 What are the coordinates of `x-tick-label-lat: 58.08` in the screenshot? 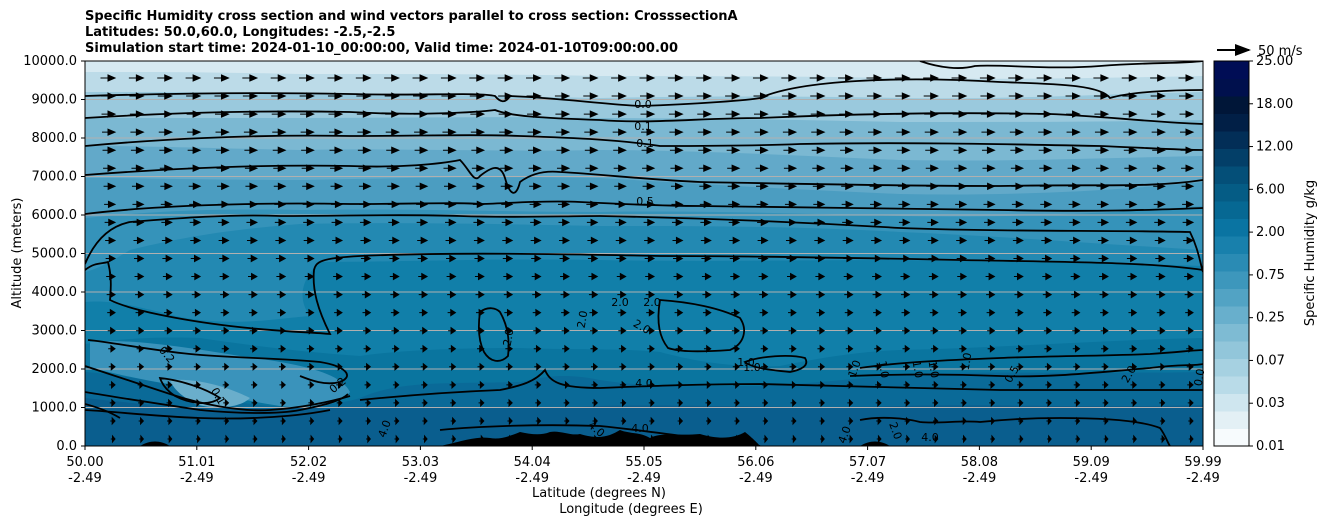 It's located at (979, 462).